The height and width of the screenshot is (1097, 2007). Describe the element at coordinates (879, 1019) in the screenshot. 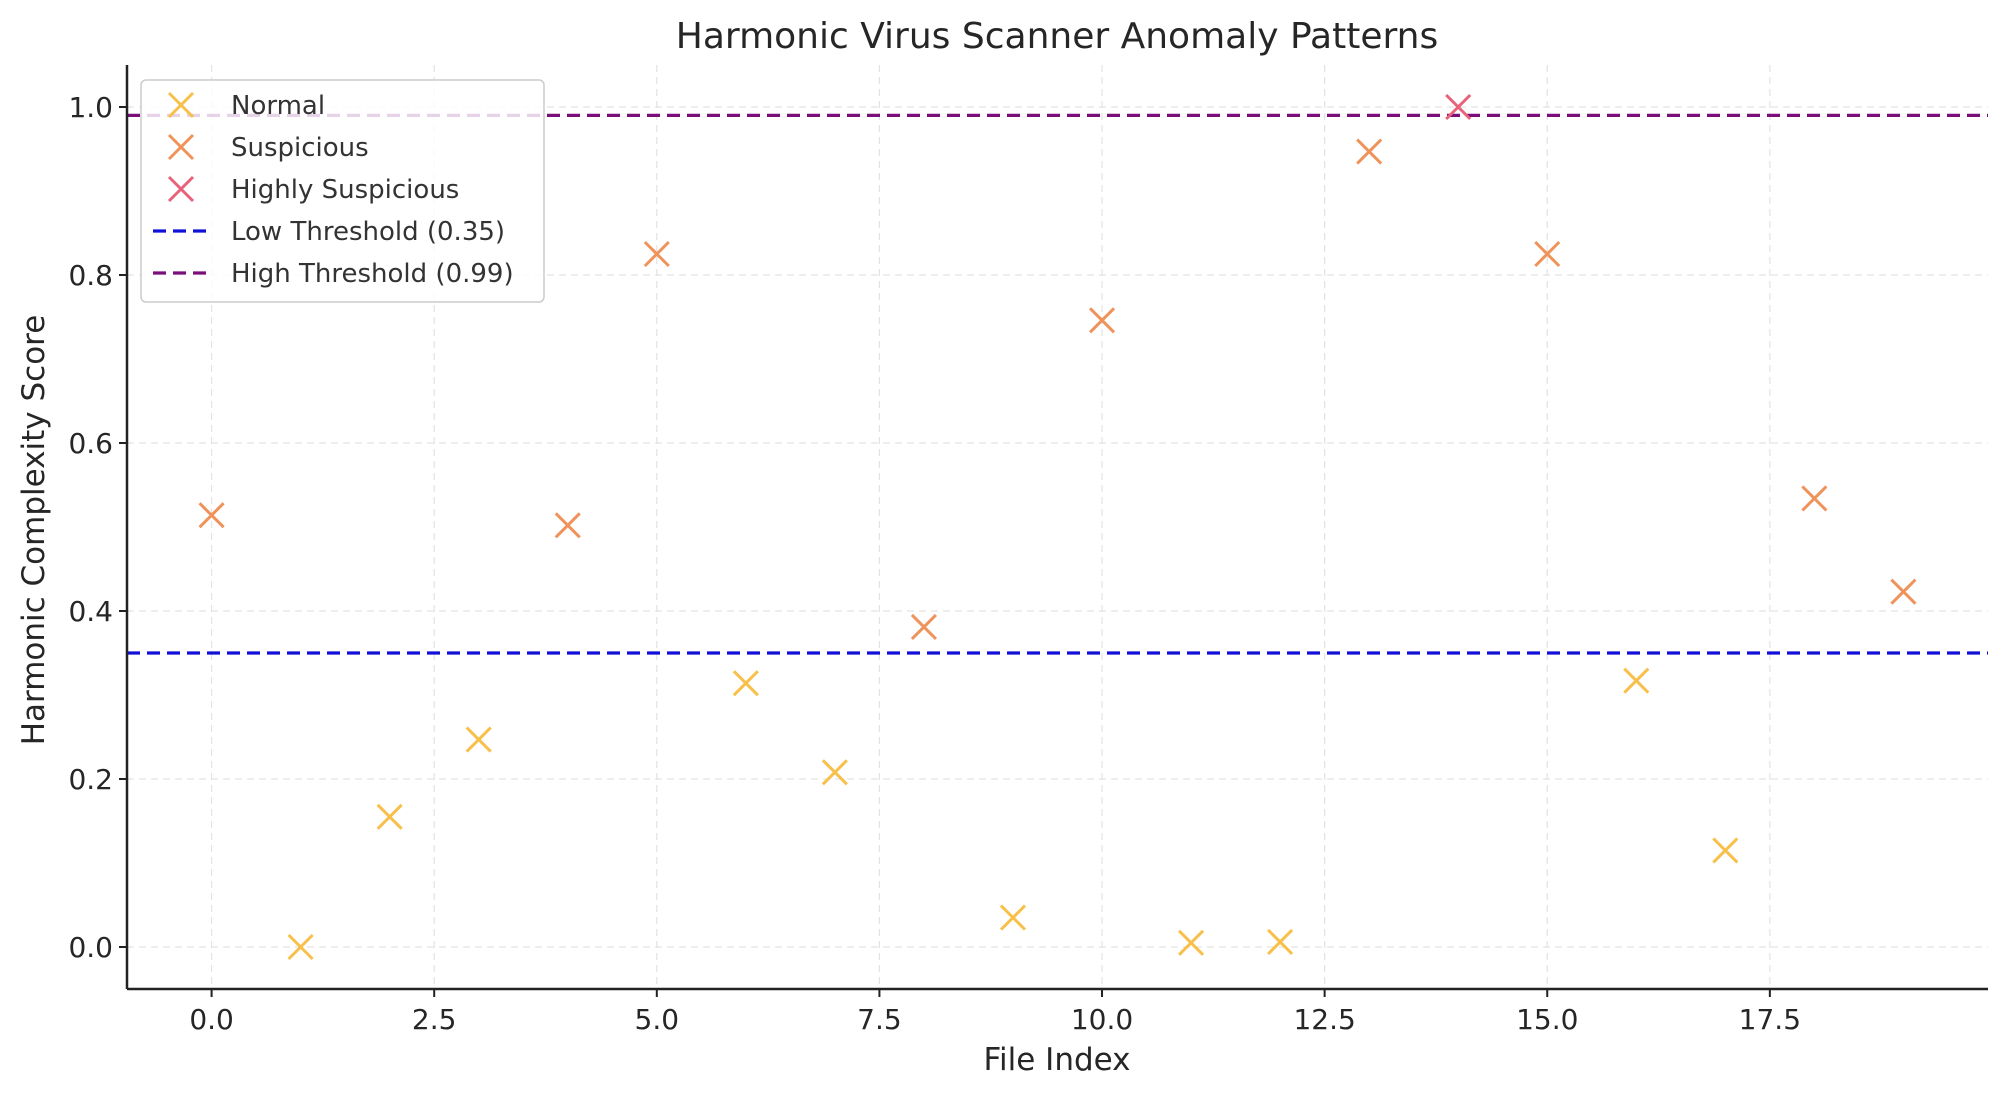

I see `x-tick-label: 7.5` at that location.